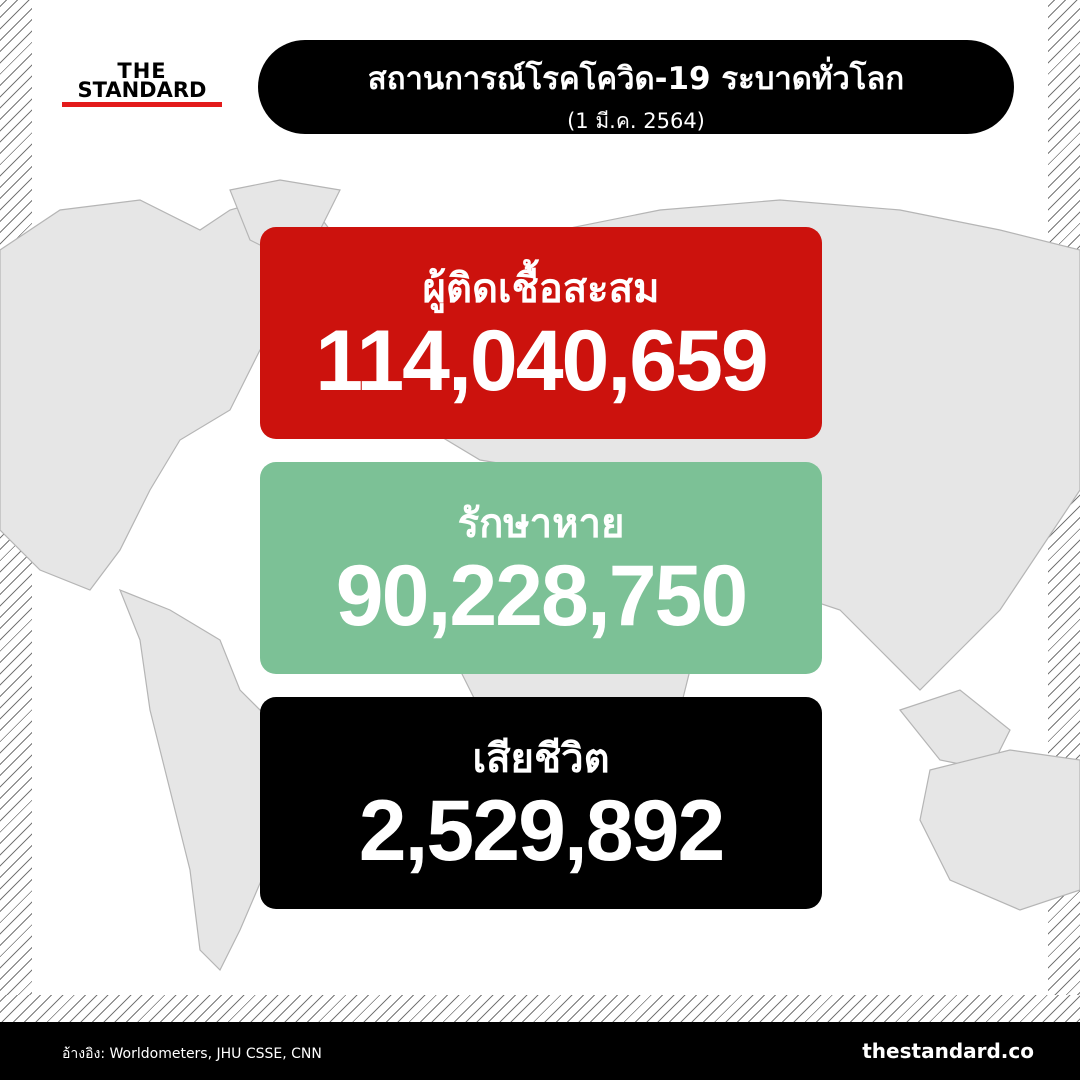 This screenshot has height=1080, width=1080. Describe the element at coordinates (541, 596) in the screenshot. I see `stat-value: 90,228,750` at that location.